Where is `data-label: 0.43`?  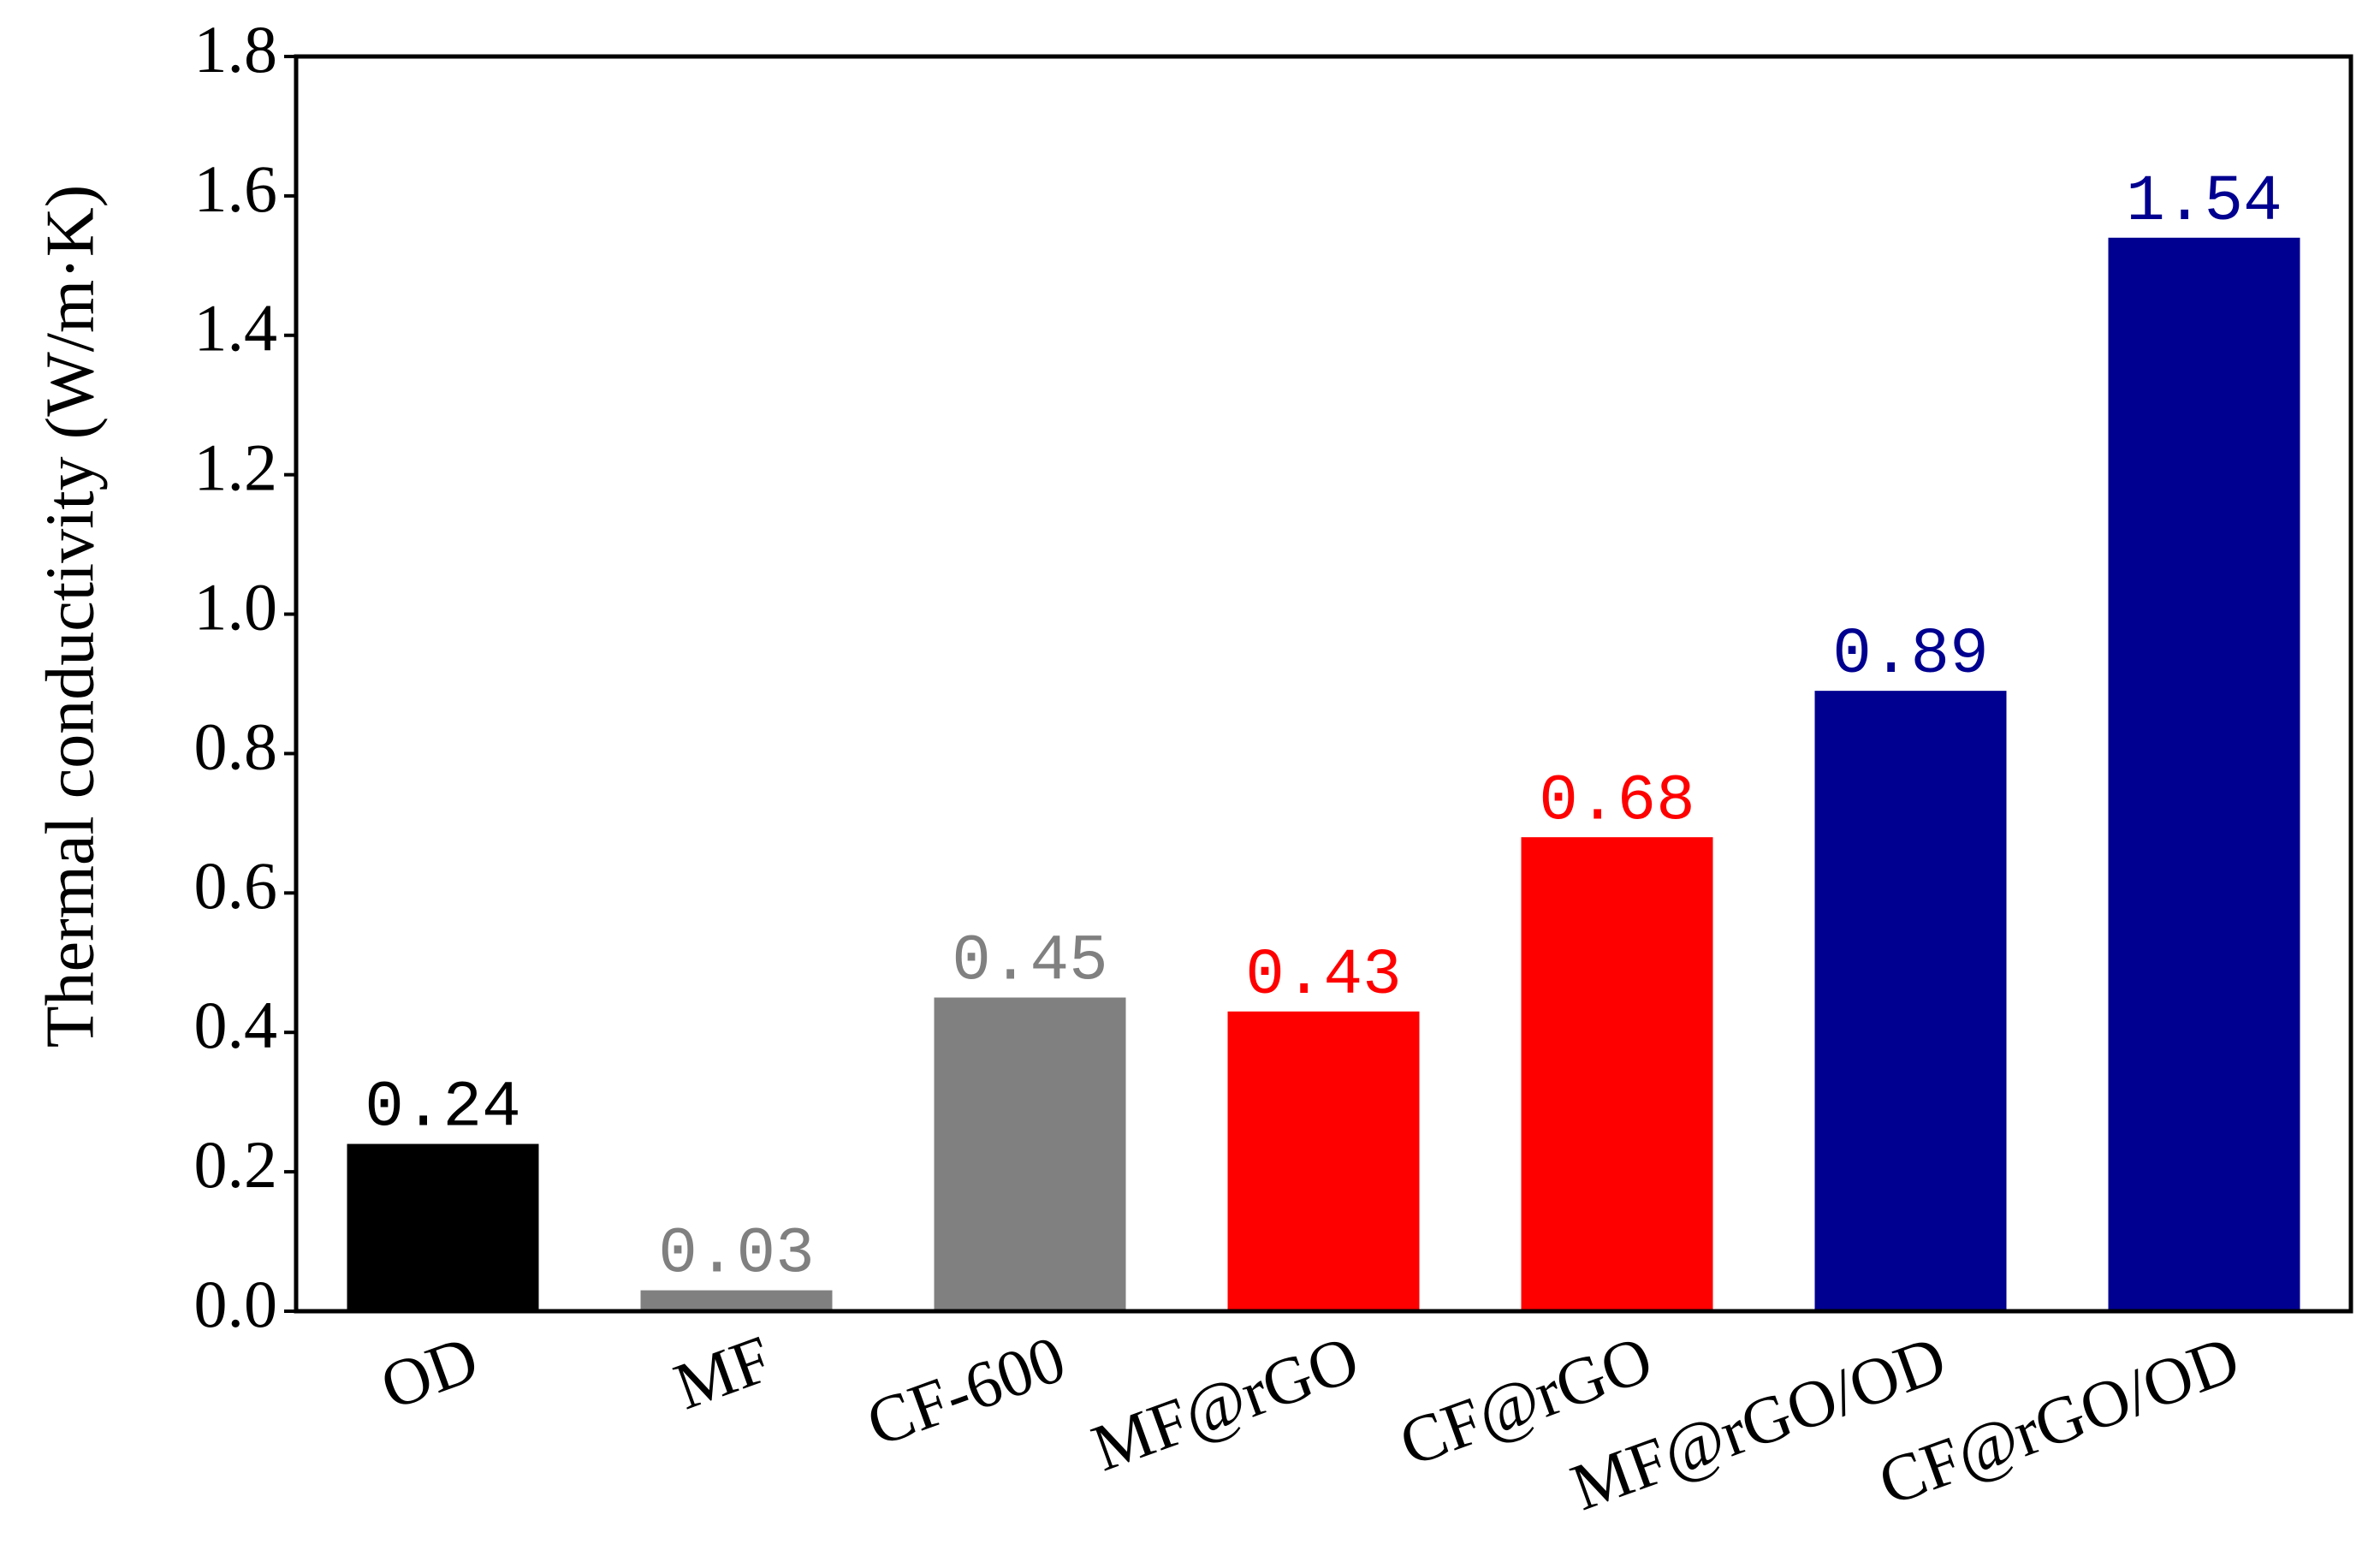
data-label: 0.43 is located at coordinates (1323, 976).